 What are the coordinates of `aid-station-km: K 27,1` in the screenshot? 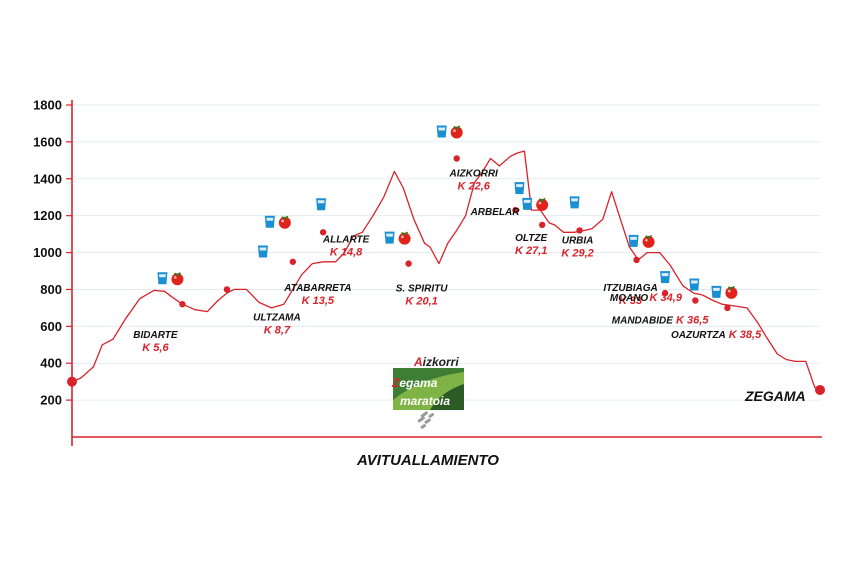 It's located at (531, 251).